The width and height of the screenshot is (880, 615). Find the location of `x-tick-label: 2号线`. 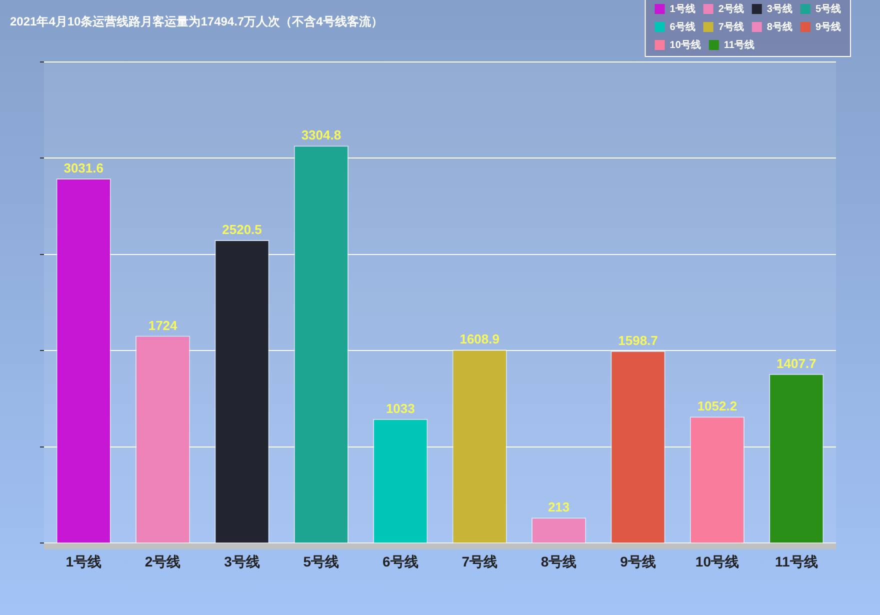

x-tick-label: 2号线 is located at coordinates (162, 561).